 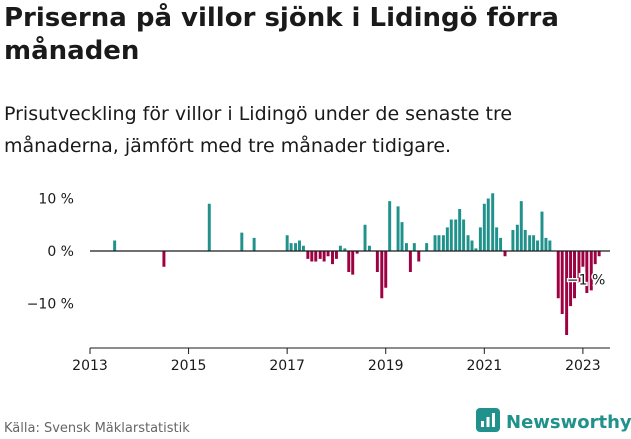 I want to click on latest-value-label: −1 %, so click(x=586, y=280).